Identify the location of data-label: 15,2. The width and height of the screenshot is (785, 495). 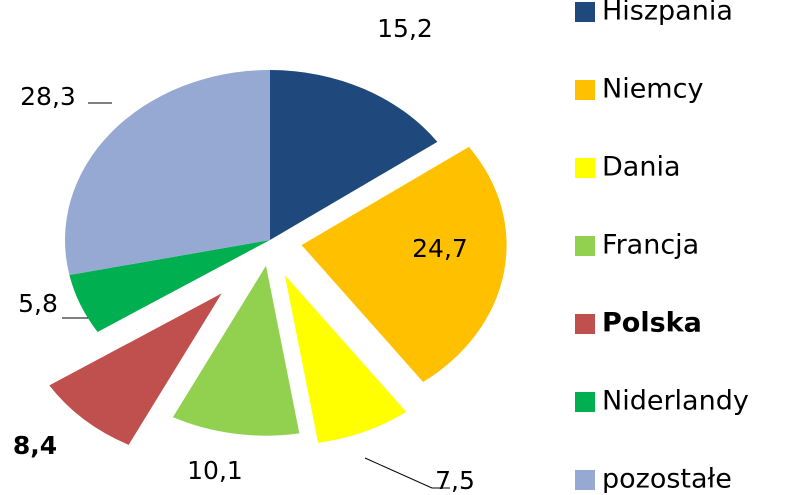
(405, 28).